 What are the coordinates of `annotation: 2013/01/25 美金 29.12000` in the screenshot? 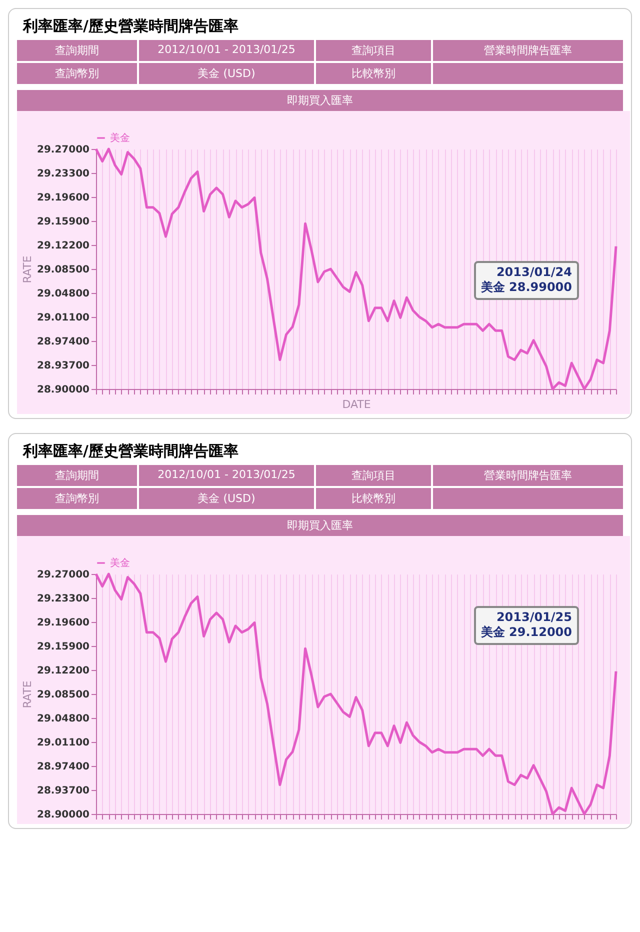 It's located at (526, 625).